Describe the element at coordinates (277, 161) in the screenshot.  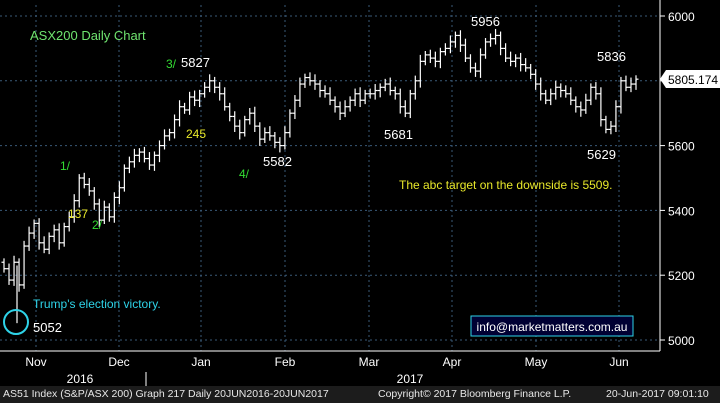
I see `chart-annotation: 5582` at that location.